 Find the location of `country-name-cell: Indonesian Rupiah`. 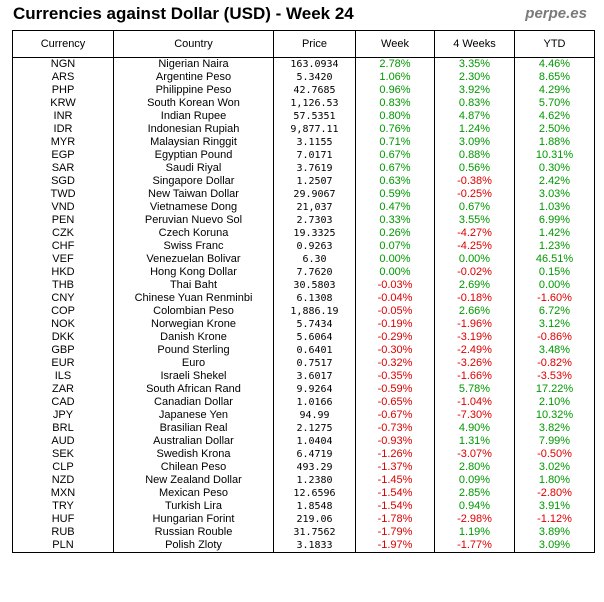

country-name-cell: Indonesian Rupiah is located at coordinates (193, 129).